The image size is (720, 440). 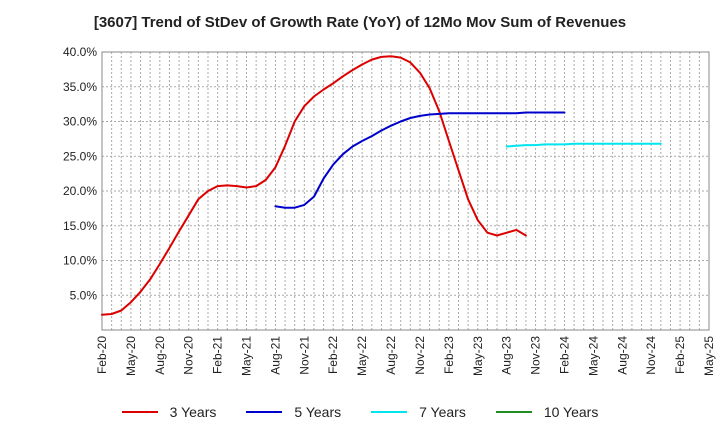 What do you see at coordinates (84, 295) in the screenshot?
I see `y-tick-label: 5.0%` at bounding box center [84, 295].